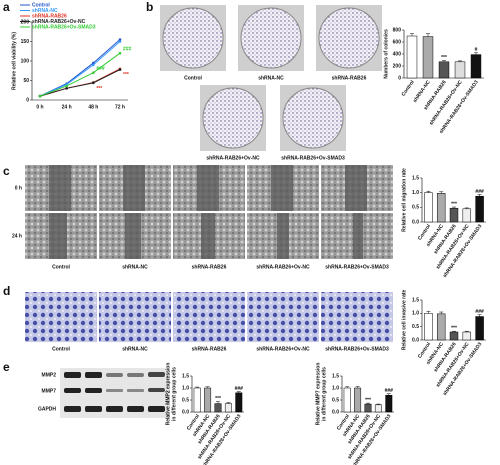  I want to click on y-tick-label: 200, so click(25, 22).